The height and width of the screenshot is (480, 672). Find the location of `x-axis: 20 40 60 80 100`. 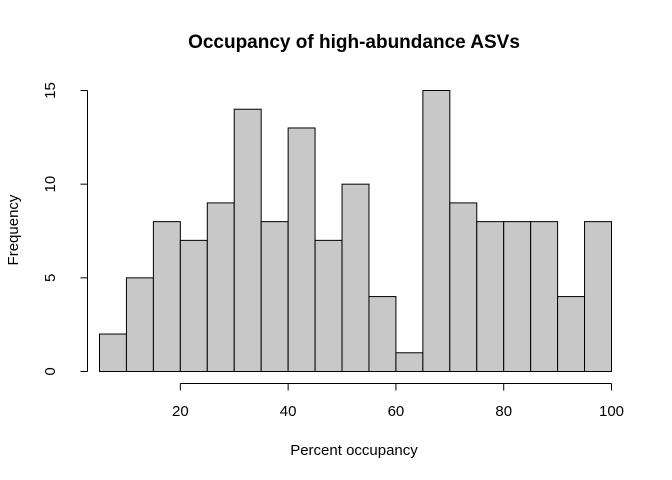

x-axis: 20 40 60 80 100 is located at coordinates (398, 401).